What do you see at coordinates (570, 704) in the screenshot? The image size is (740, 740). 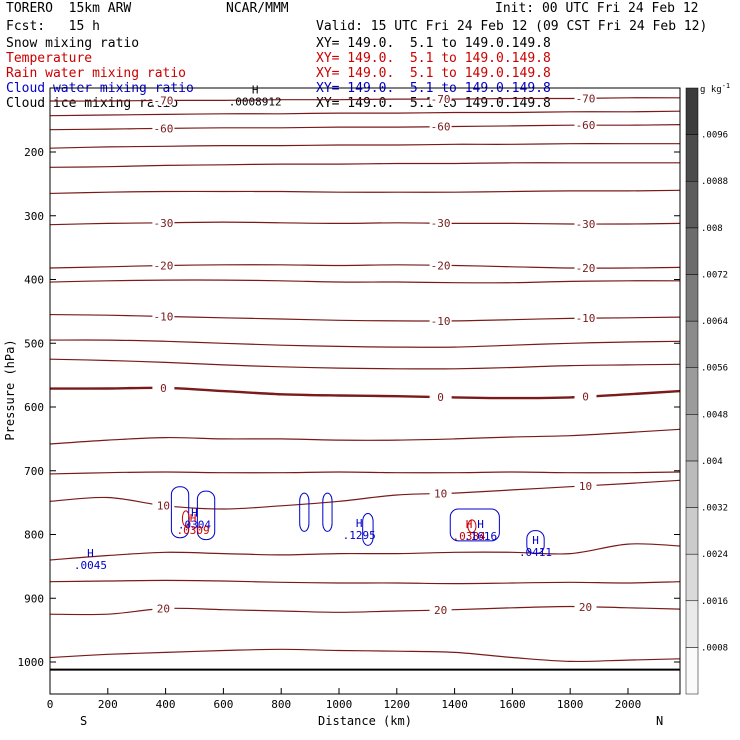 I see `x-tick-label: 1800` at bounding box center [570, 704].